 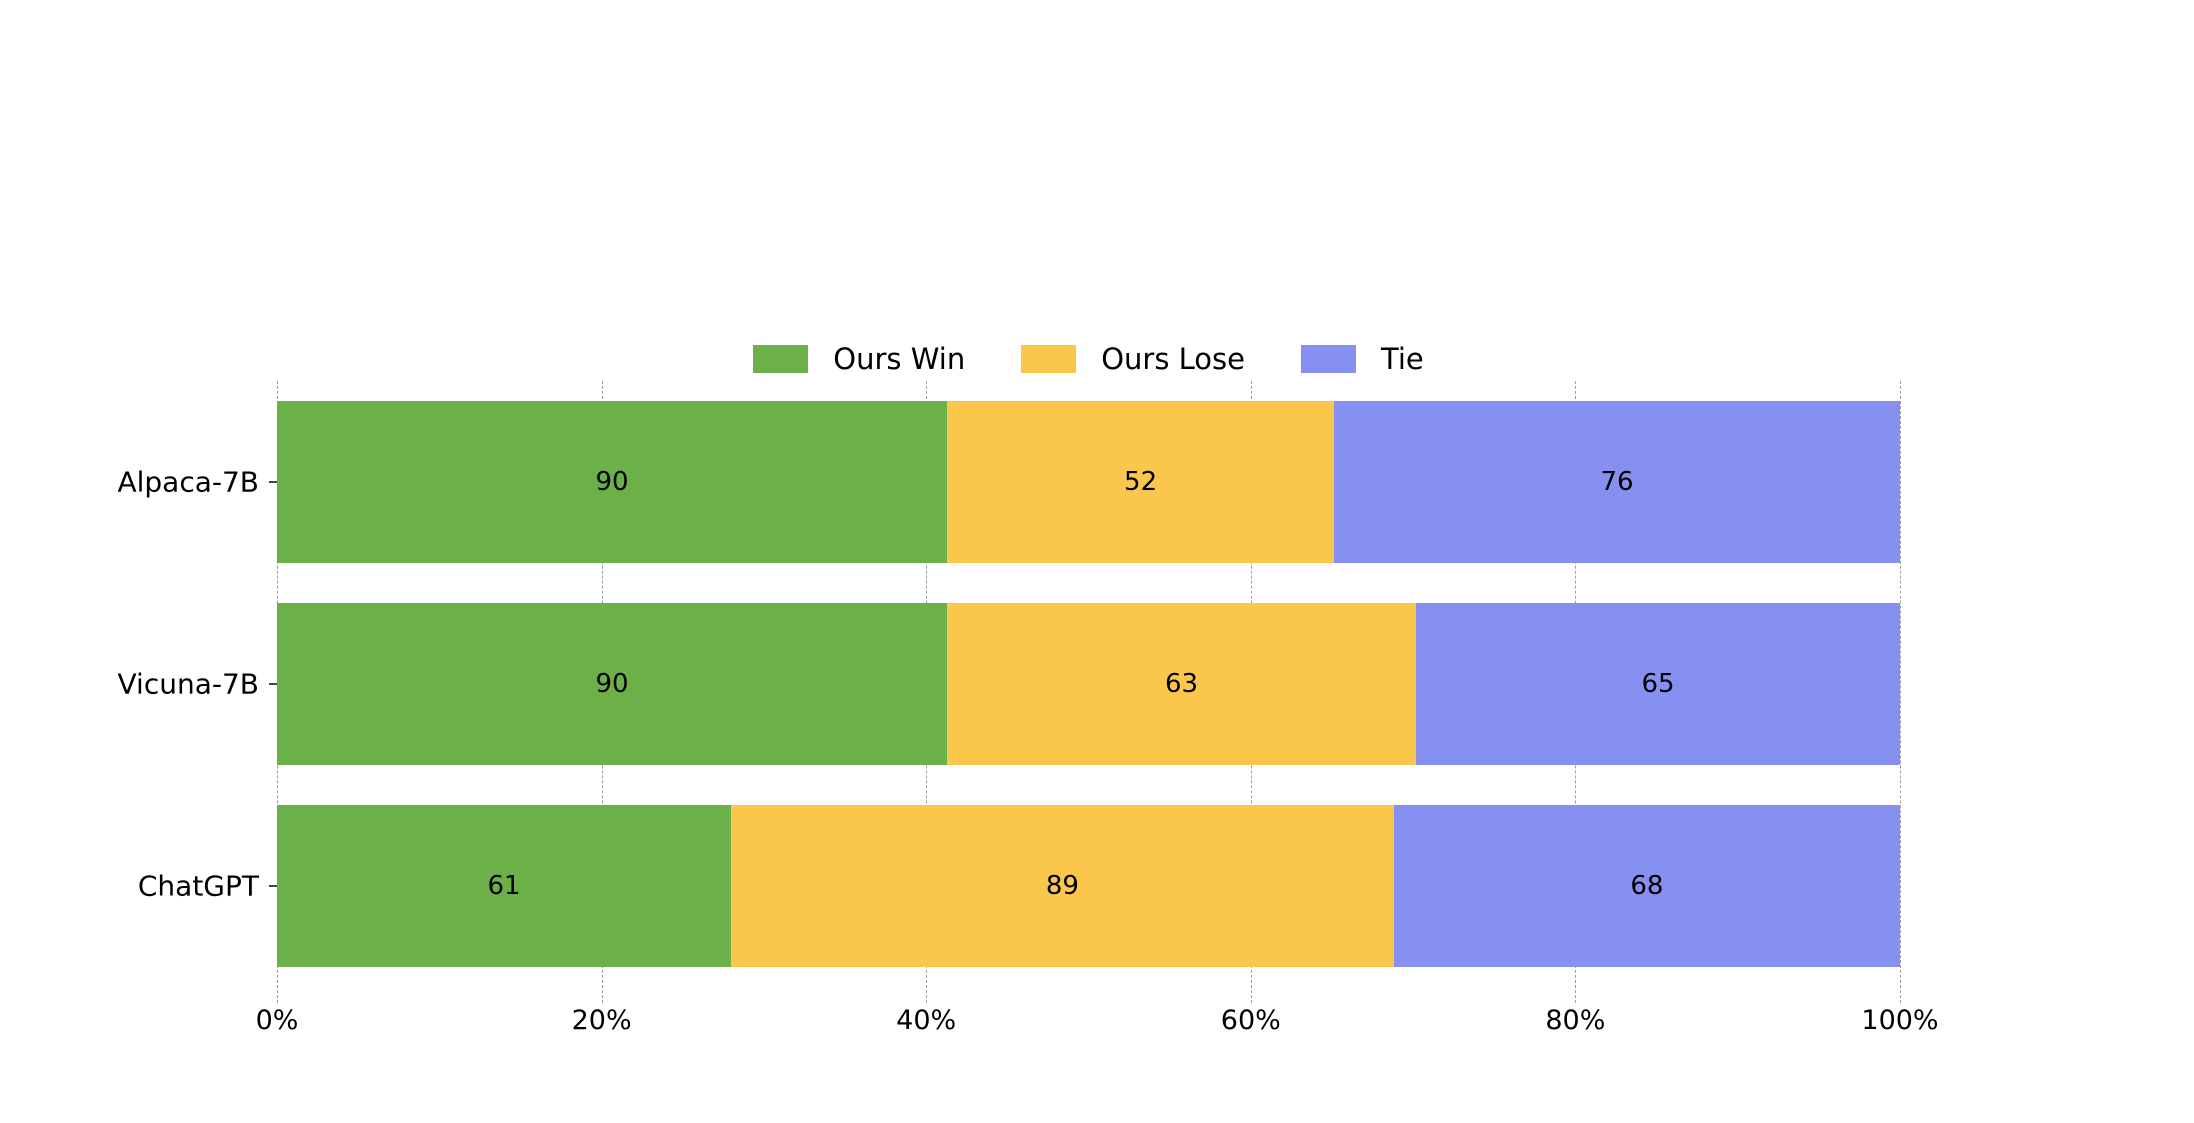 I want to click on bar-value-label: 68, so click(x=1647, y=886).